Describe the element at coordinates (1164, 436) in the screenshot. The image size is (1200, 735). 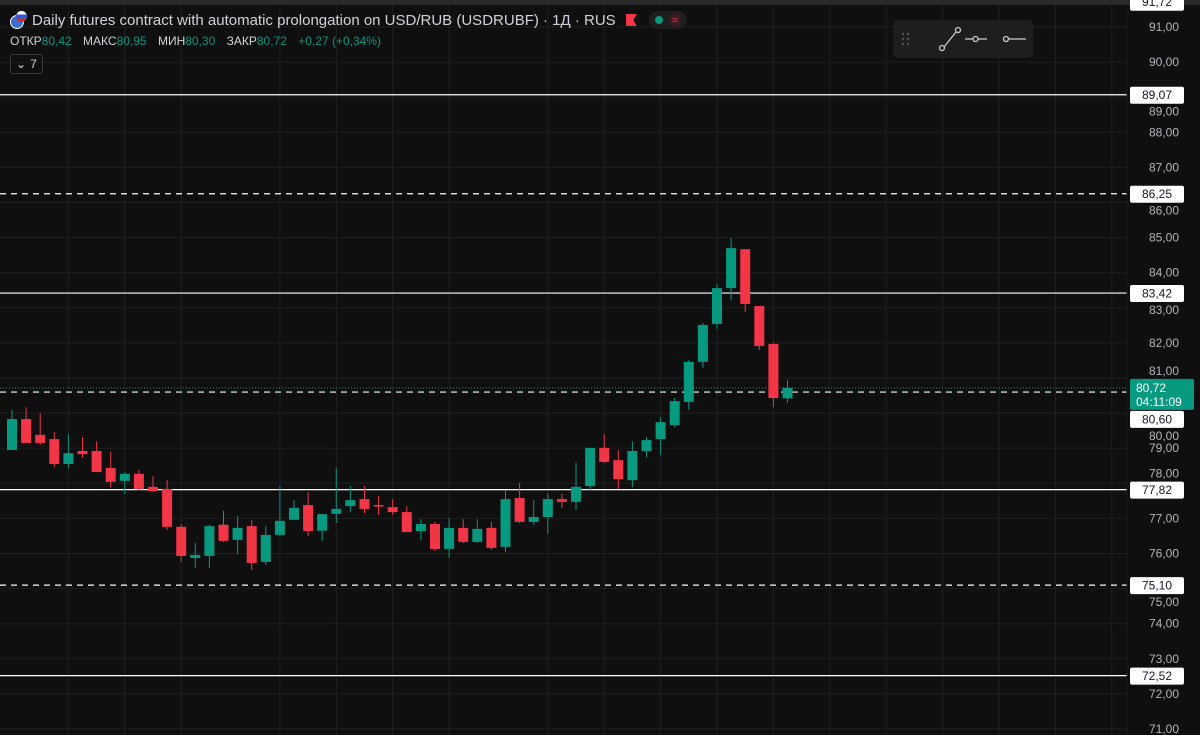
I see `price-tick-label: 80,00` at that location.